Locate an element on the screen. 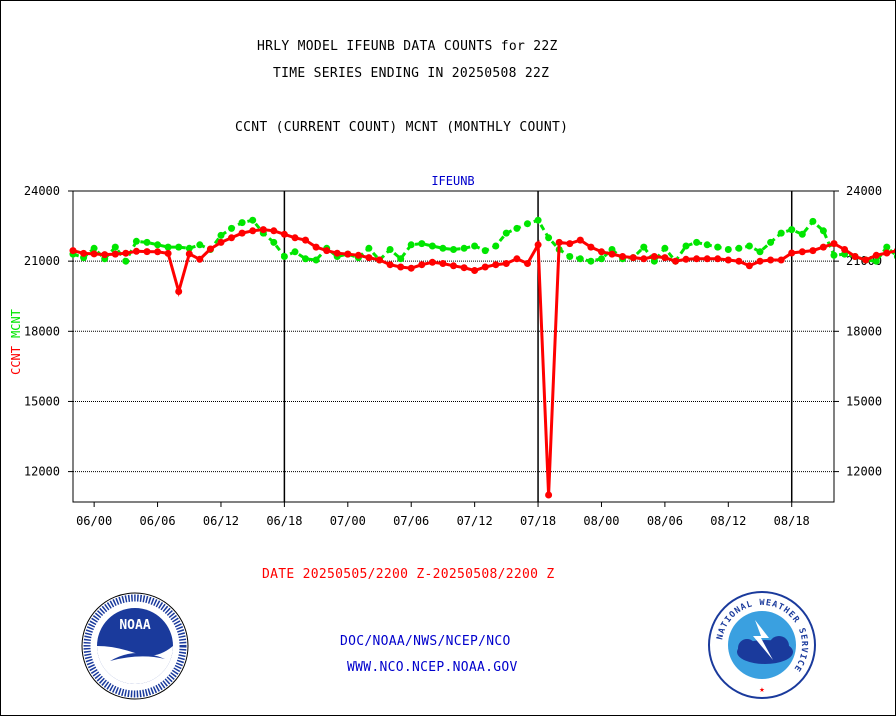 The height and width of the screenshot is (716, 896). x-tick-label: 08/00 is located at coordinates (601, 521).